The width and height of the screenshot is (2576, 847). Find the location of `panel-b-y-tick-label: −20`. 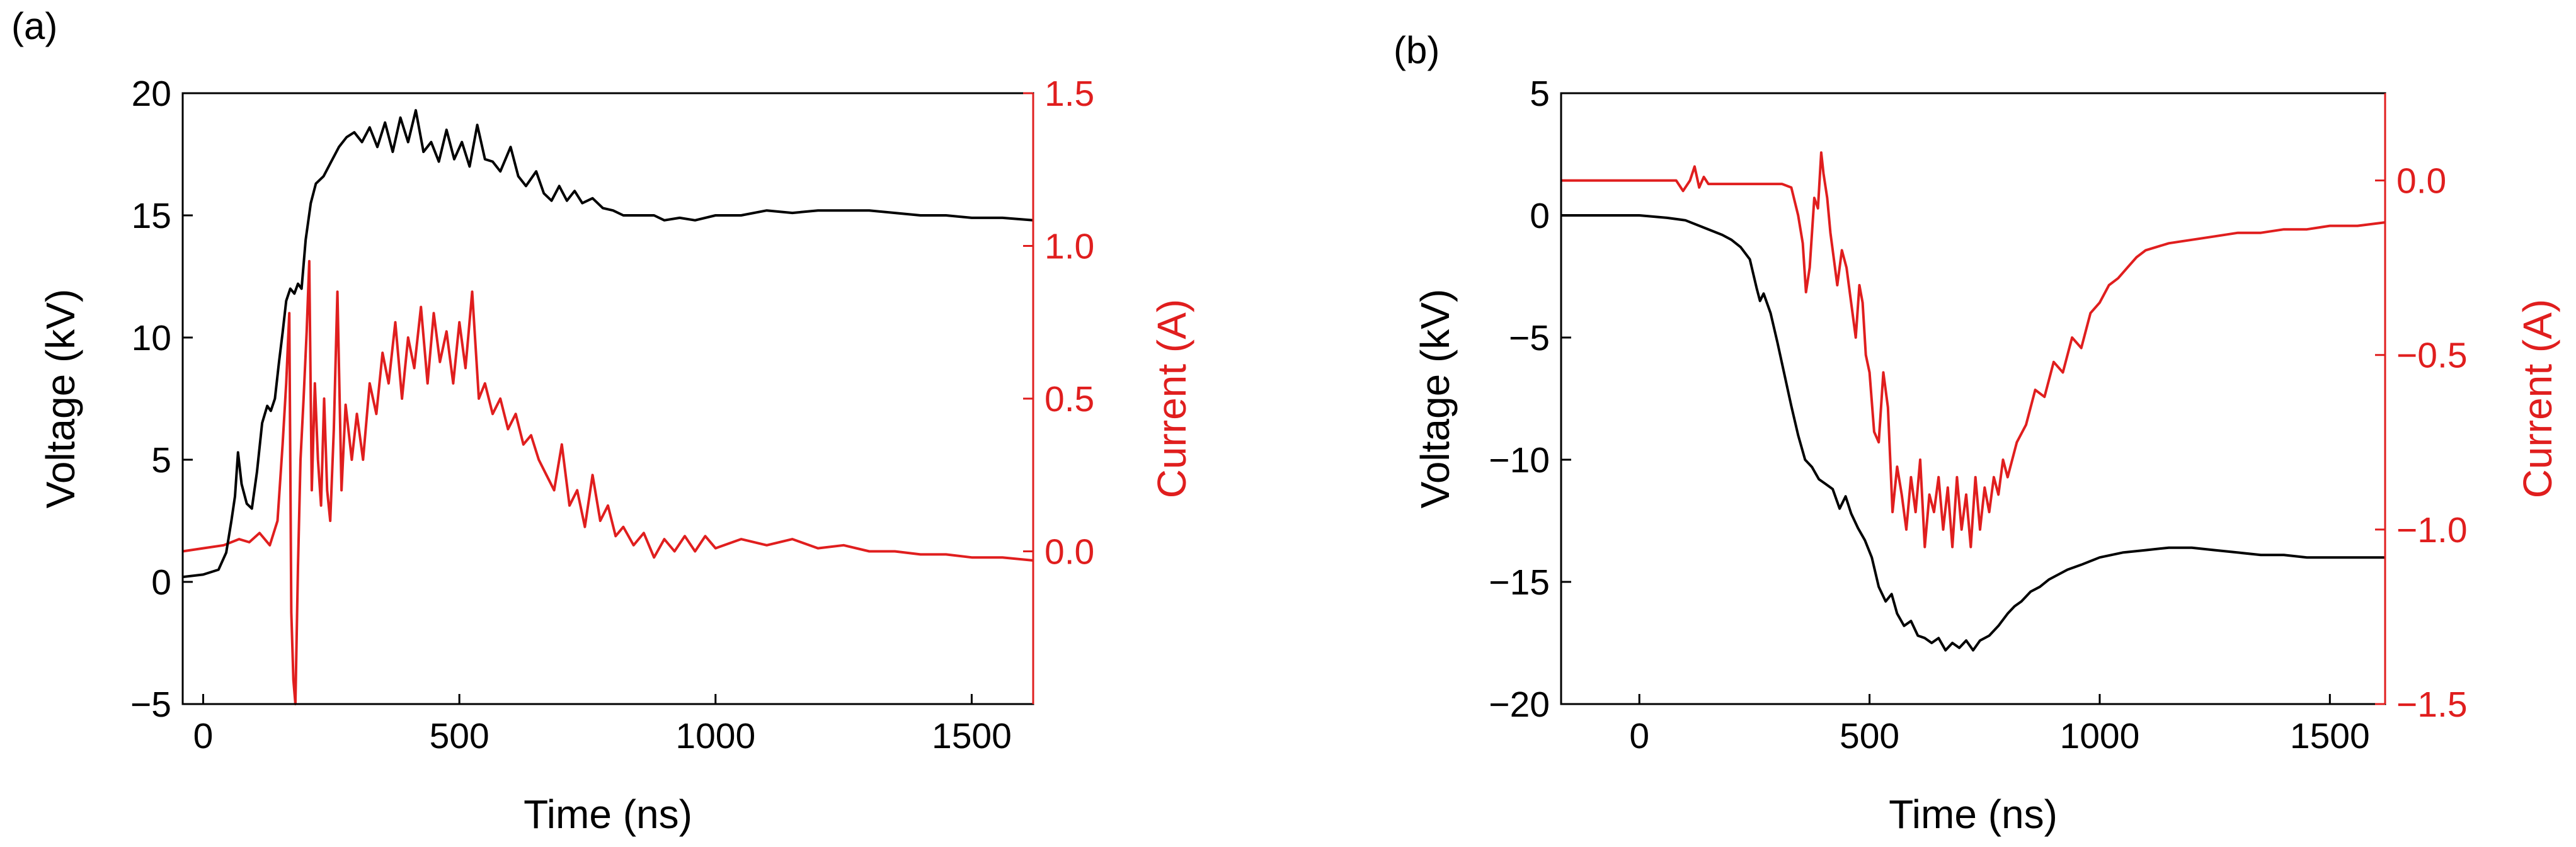

panel-b-y-tick-label: −20 is located at coordinates (1520, 705).